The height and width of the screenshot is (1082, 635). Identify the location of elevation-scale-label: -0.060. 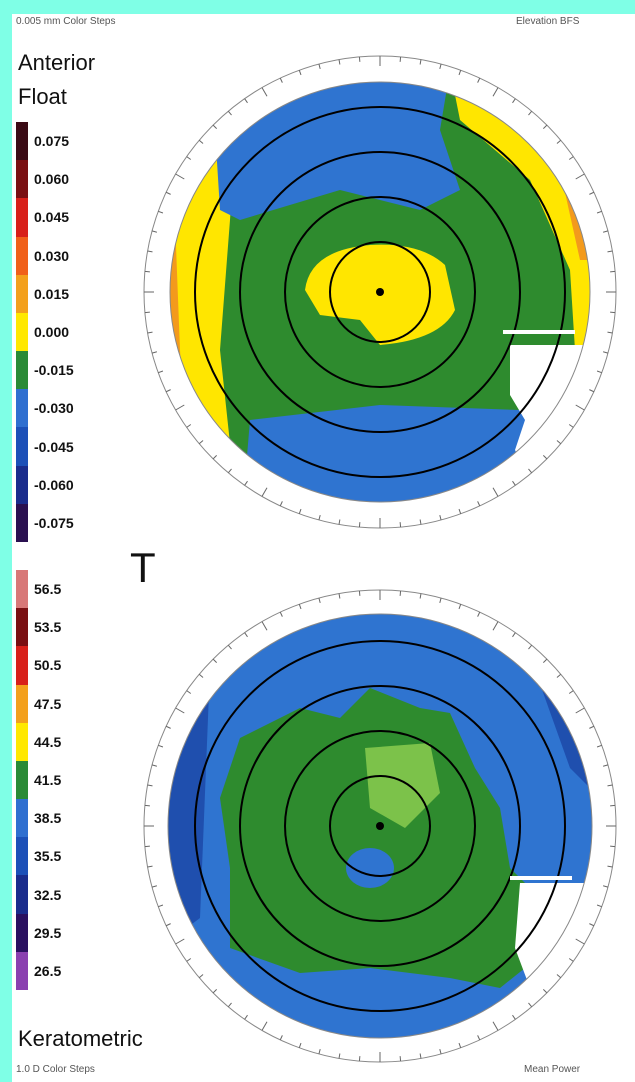
(54, 484).